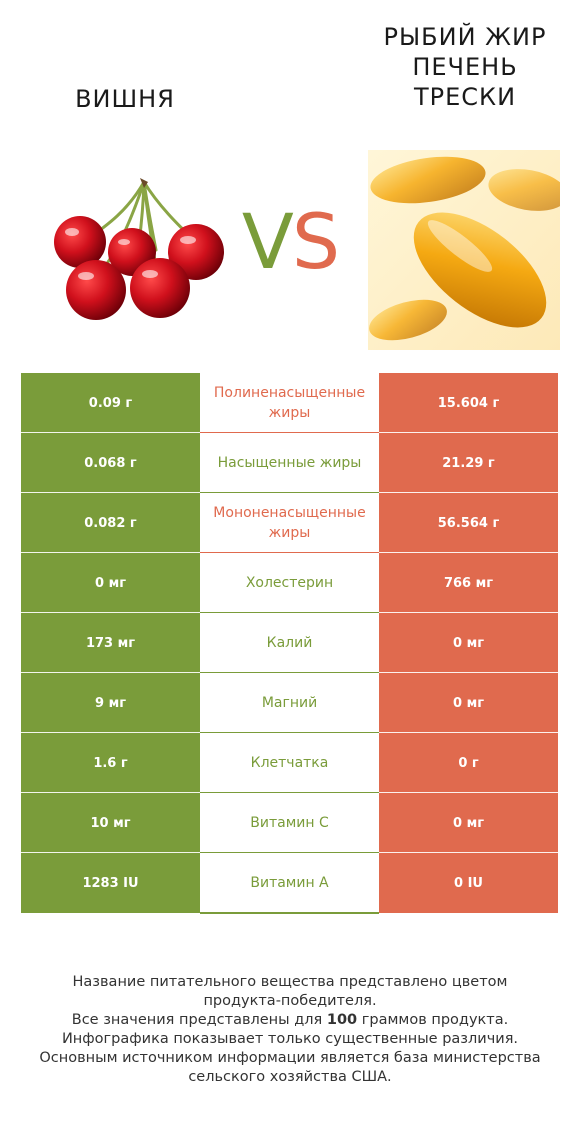  I want to click on table-row: 0.068 г Насыщенные жиры 21.29 г, so click(289, 463).